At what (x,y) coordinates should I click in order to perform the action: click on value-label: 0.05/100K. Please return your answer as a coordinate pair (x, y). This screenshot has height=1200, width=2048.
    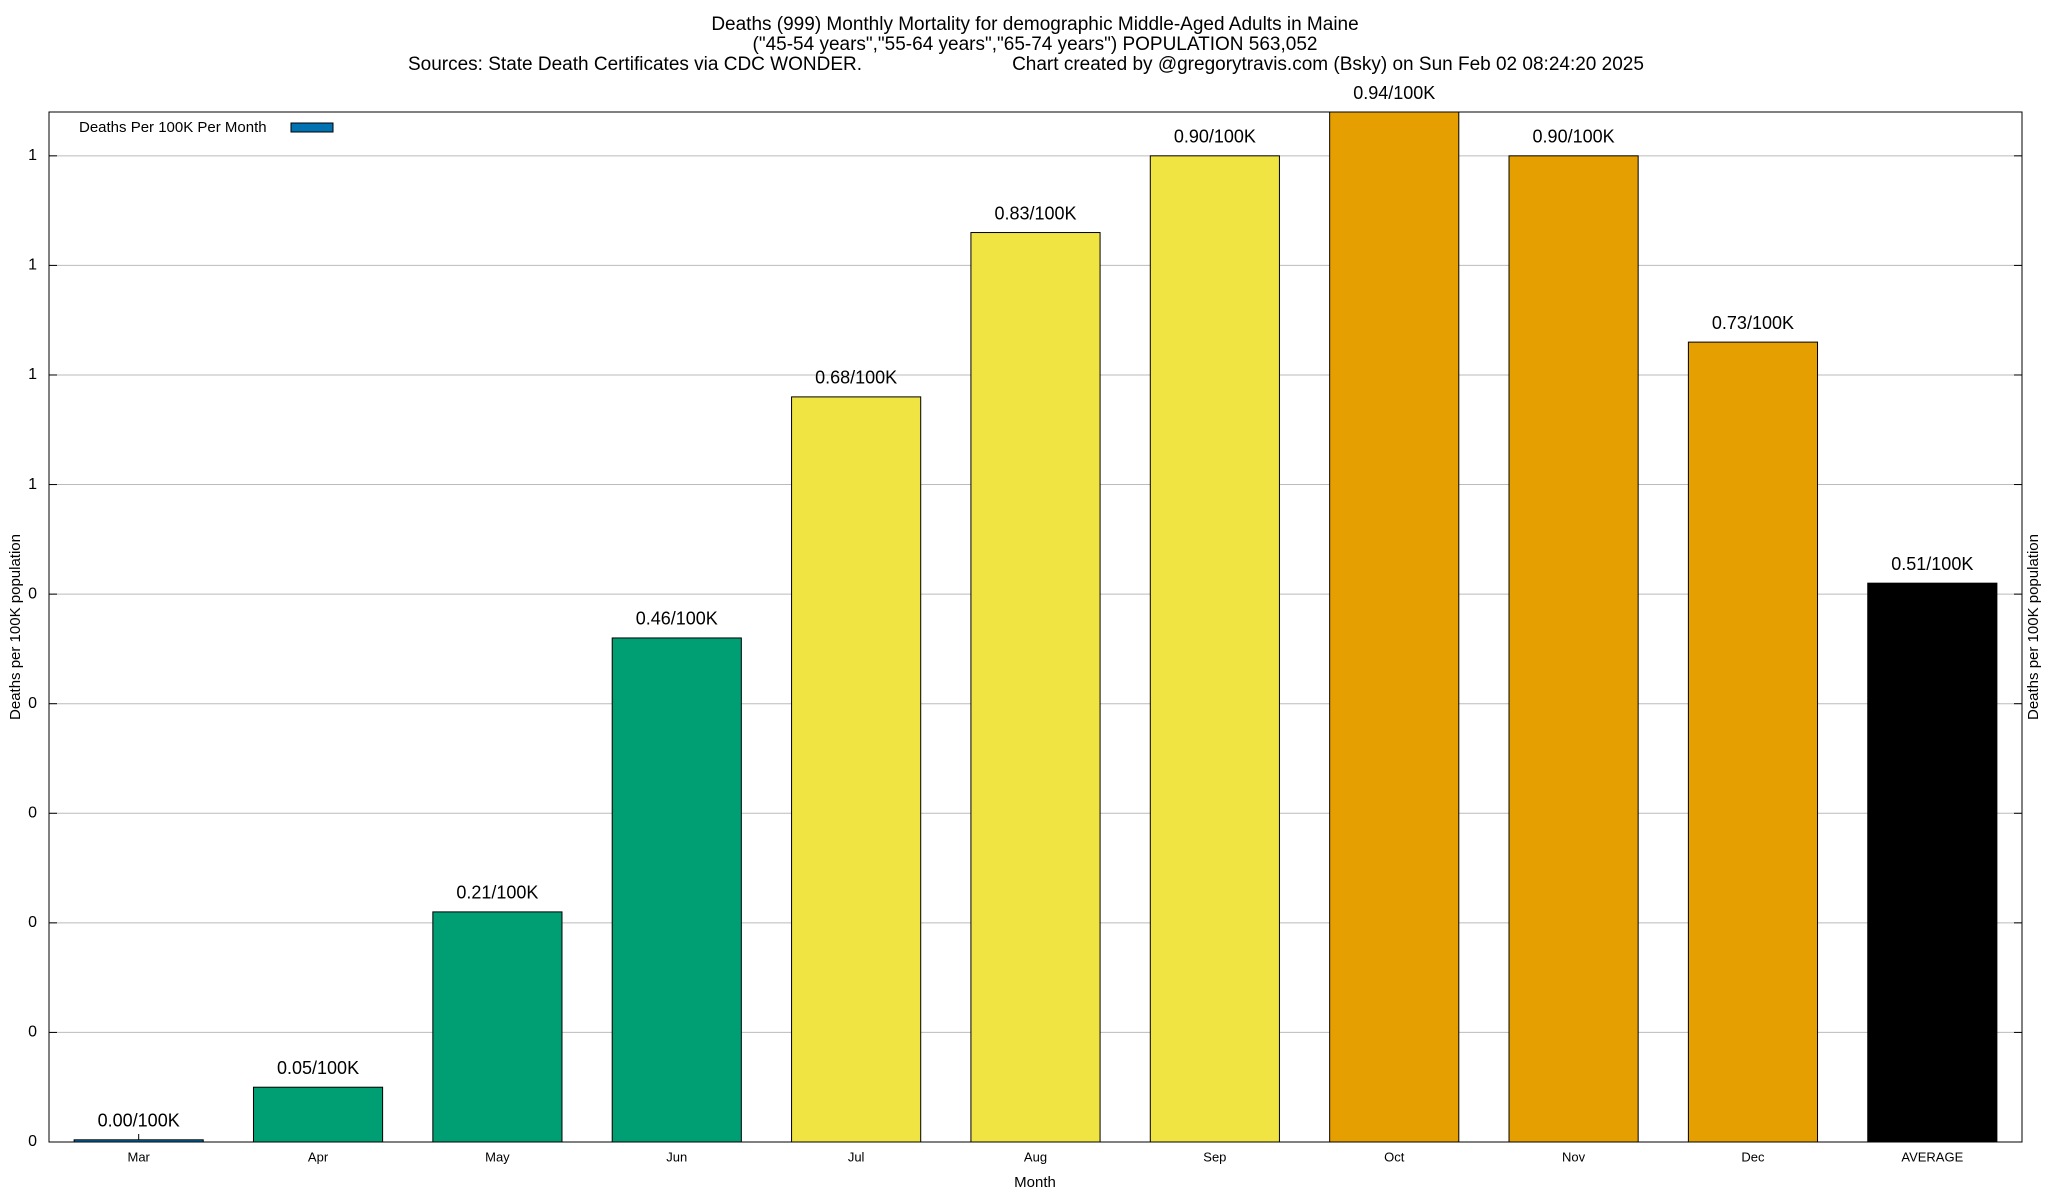
    Looking at the image, I should click on (318, 1068).